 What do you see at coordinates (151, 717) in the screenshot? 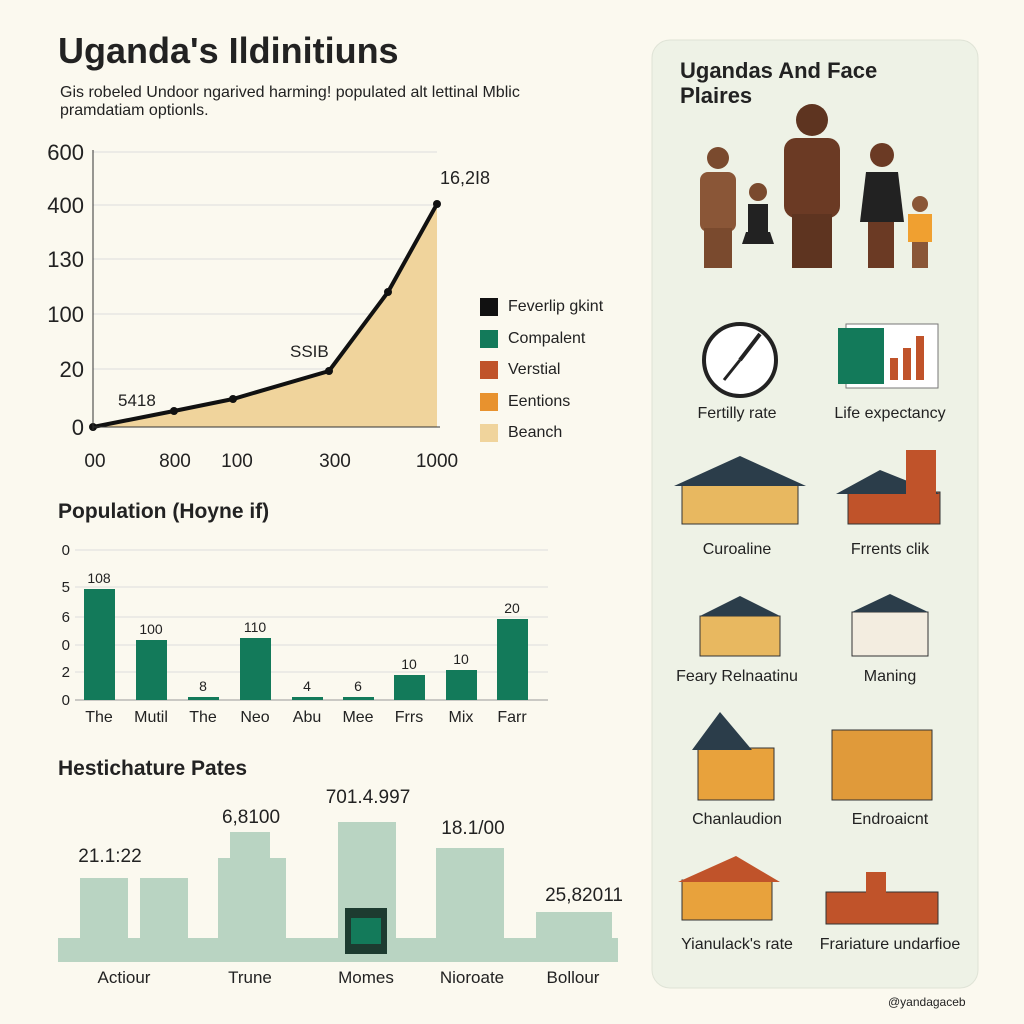
I see `x-label: Mutil` at bounding box center [151, 717].